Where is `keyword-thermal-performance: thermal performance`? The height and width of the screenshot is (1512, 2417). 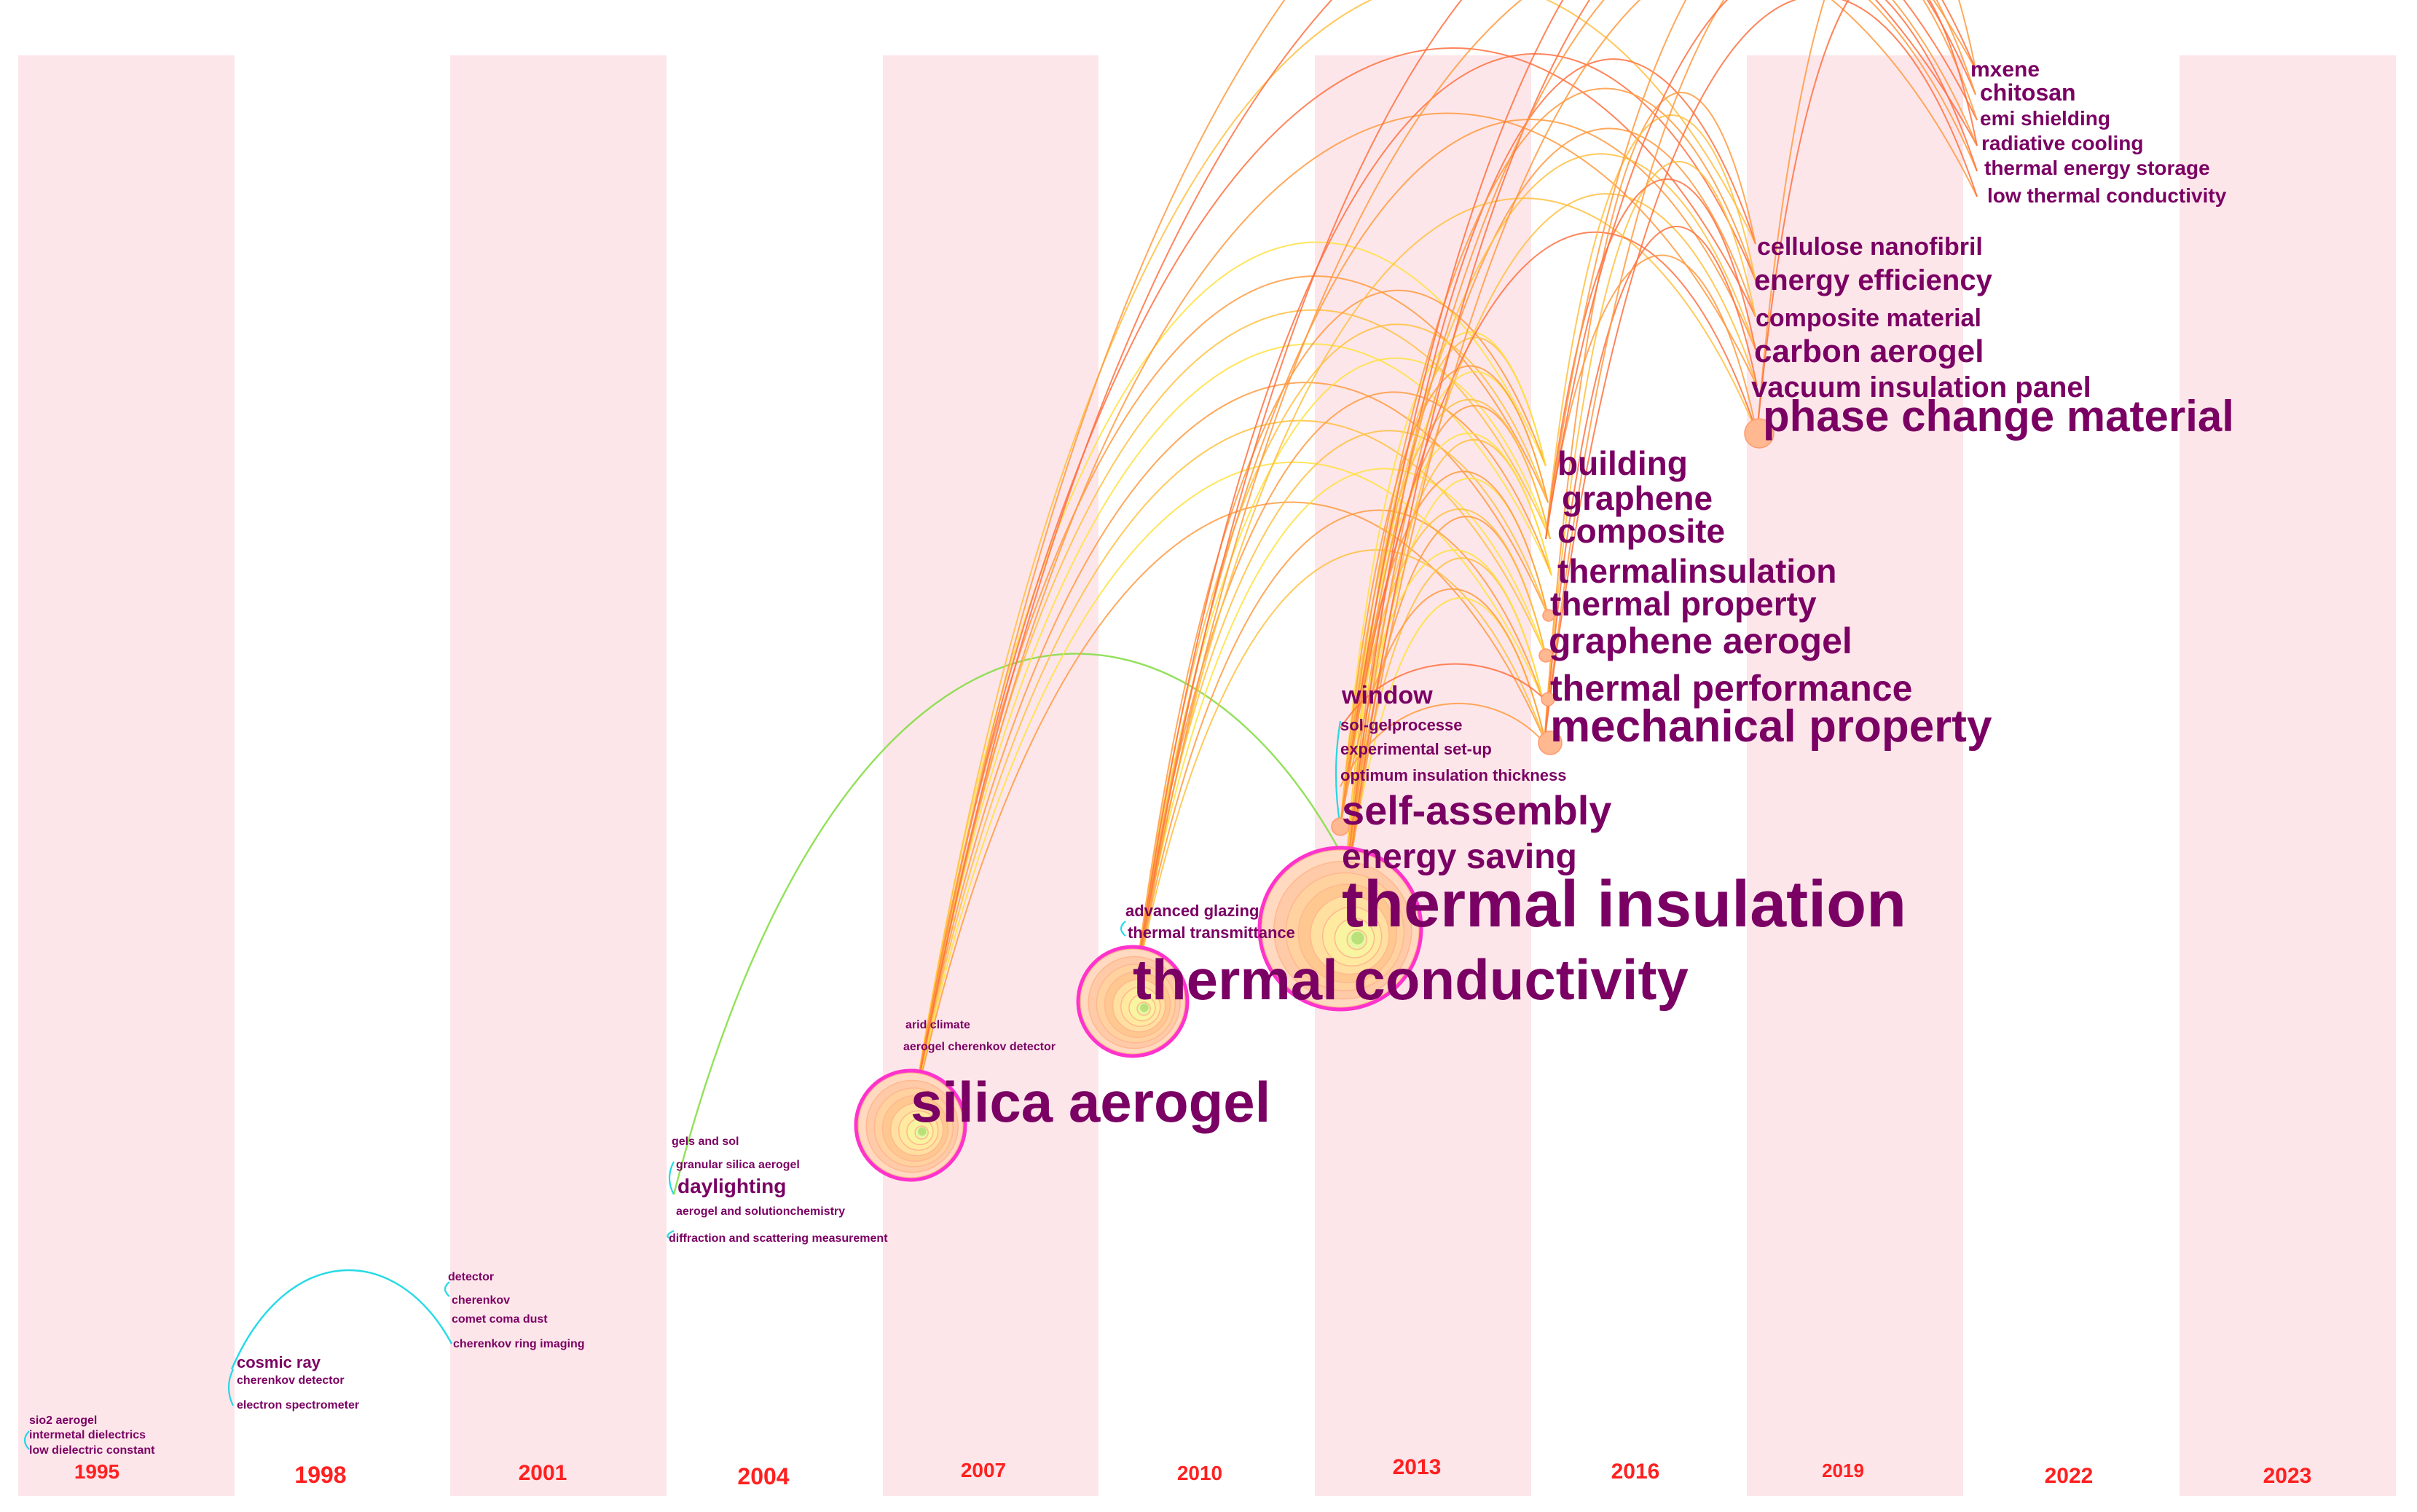 keyword-thermal-performance: thermal performance is located at coordinates (1731, 688).